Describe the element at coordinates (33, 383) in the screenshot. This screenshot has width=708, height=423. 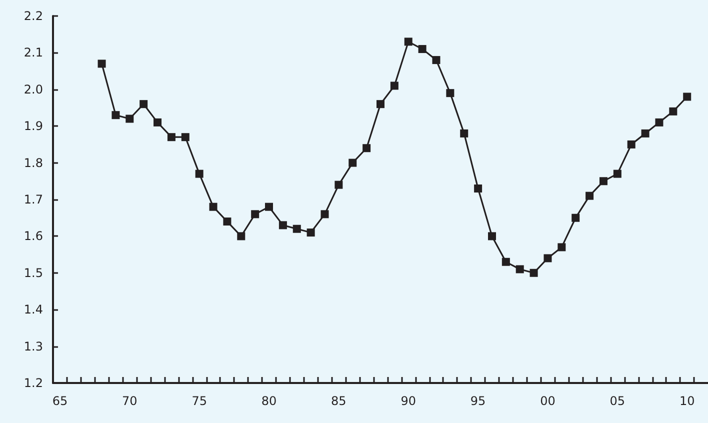
I see `y-tick-label: 1.2` at that location.